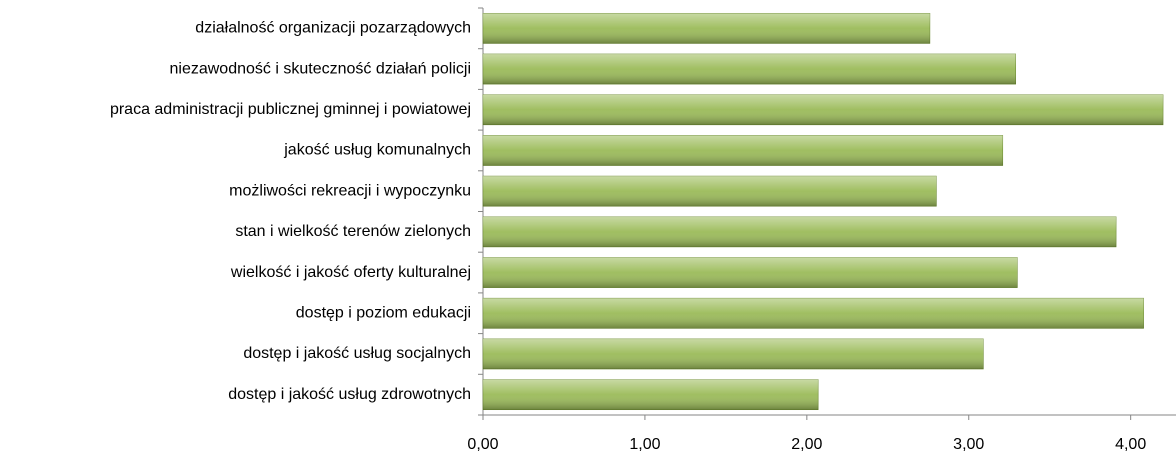 Image resolution: width=1176 pixels, height=461 pixels. I want to click on x-tick-label: 4,00, so click(1130, 444).